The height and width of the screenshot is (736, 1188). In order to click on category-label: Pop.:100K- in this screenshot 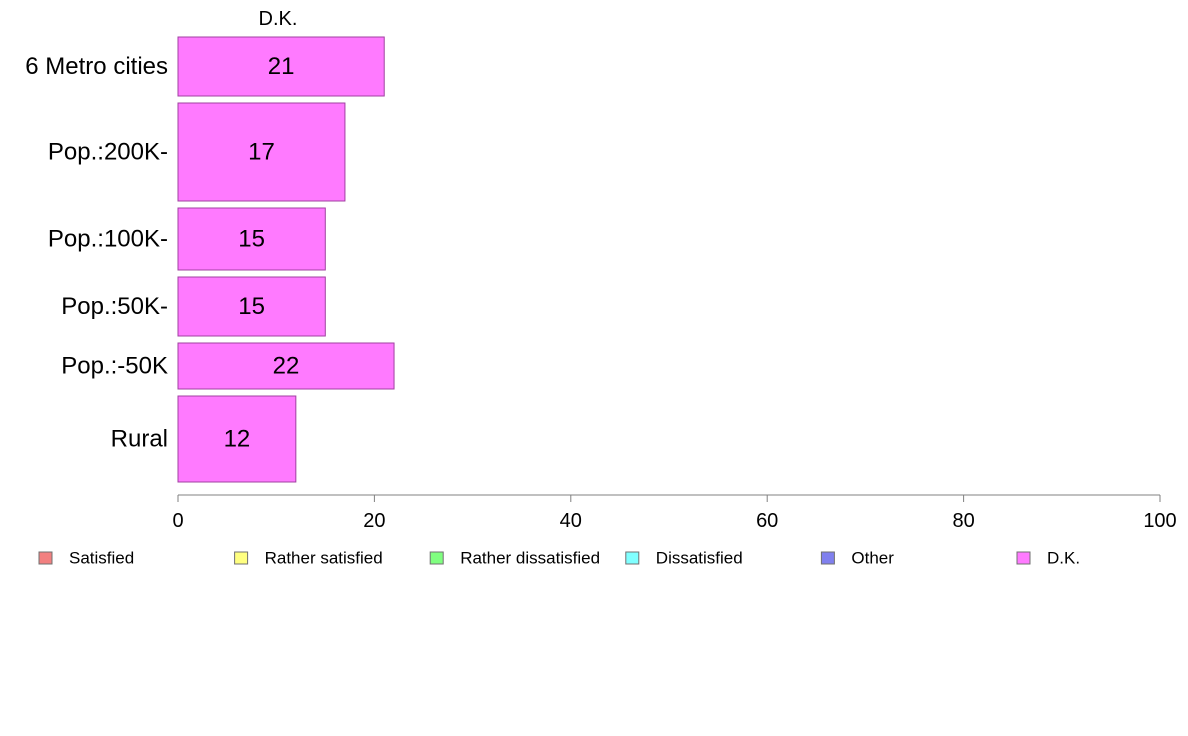, I will do `click(108, 239)`.